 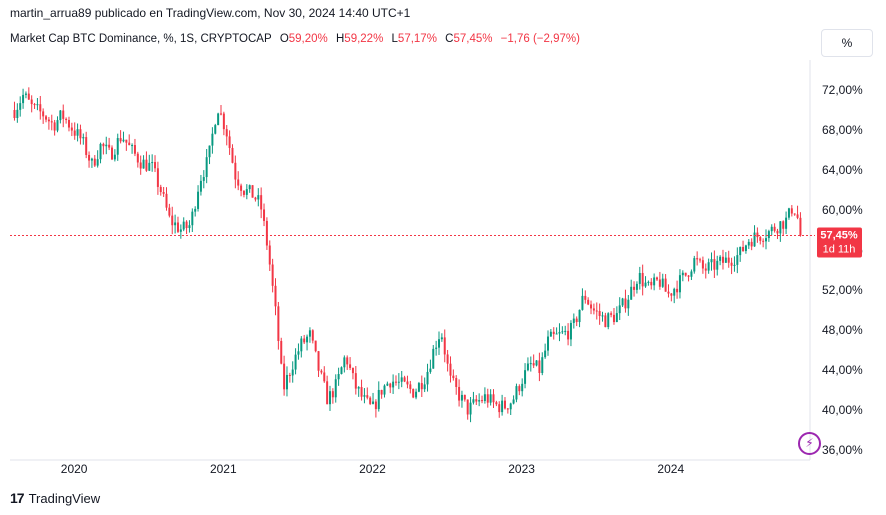 I want to click on y-tick-label: 36,00%, so click(x=842, y=450).